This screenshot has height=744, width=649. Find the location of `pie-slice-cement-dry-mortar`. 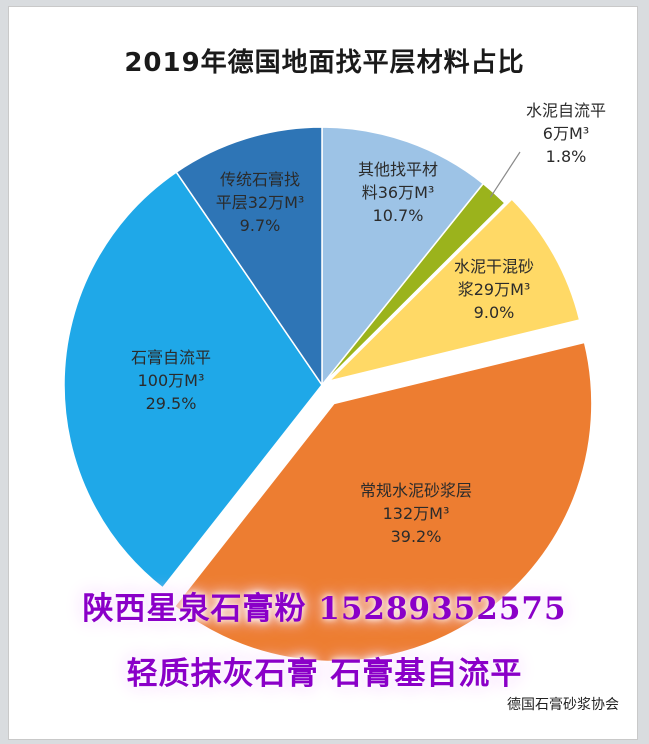

pie-slice-cement-dry-mortar is located at coordinates (453, 290).